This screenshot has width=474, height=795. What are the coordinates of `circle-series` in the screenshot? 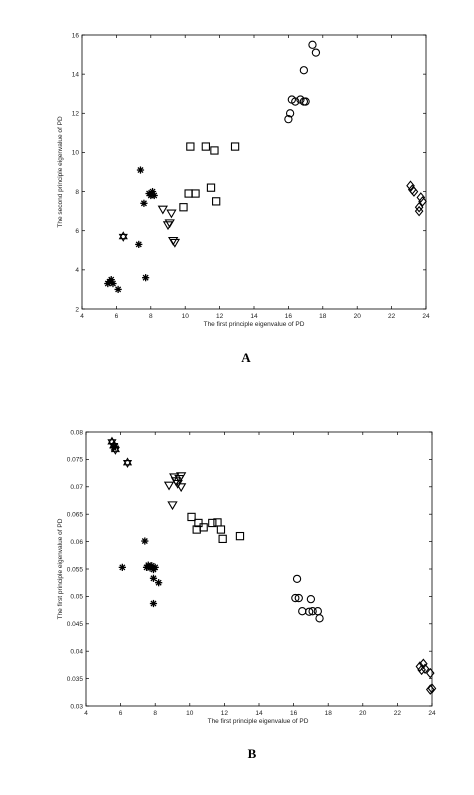 It's located at (302, 82).